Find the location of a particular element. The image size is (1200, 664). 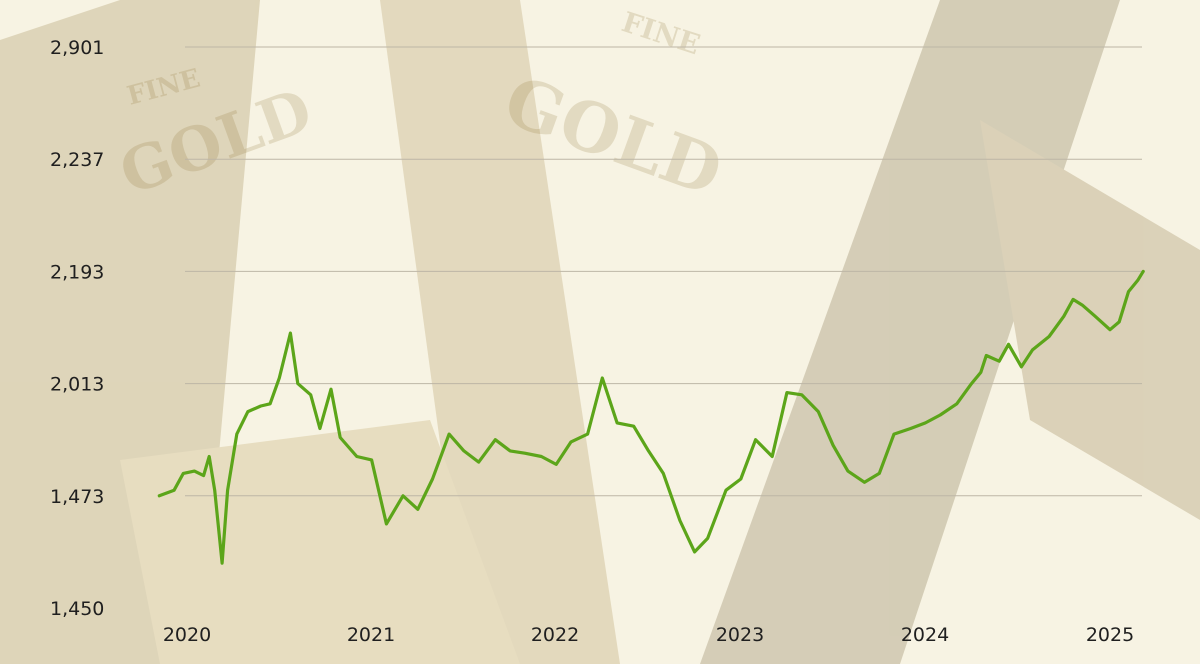

y-axis-labels: 1,450 1,473 2,013 2,193 2,237 2,901 is located at coordinates (77, 328).